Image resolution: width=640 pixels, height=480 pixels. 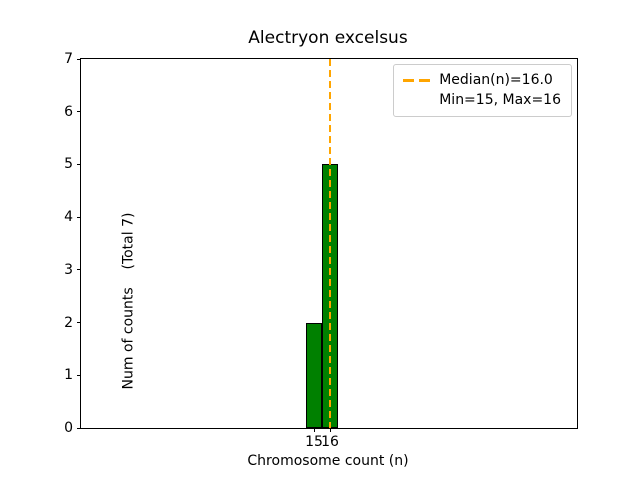 I want to click on x-tick-label: 16, so click(x=330, y=442).